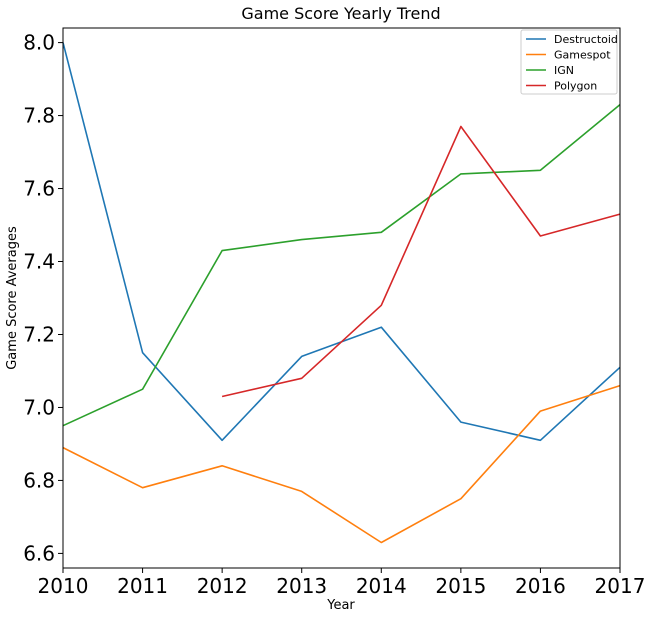 This screenshot has width=653, height=619. What do you see at coordinates (620, 586) in the screenshot?
I see `x-tick-label: 2017` at bounding box center [620, 586].